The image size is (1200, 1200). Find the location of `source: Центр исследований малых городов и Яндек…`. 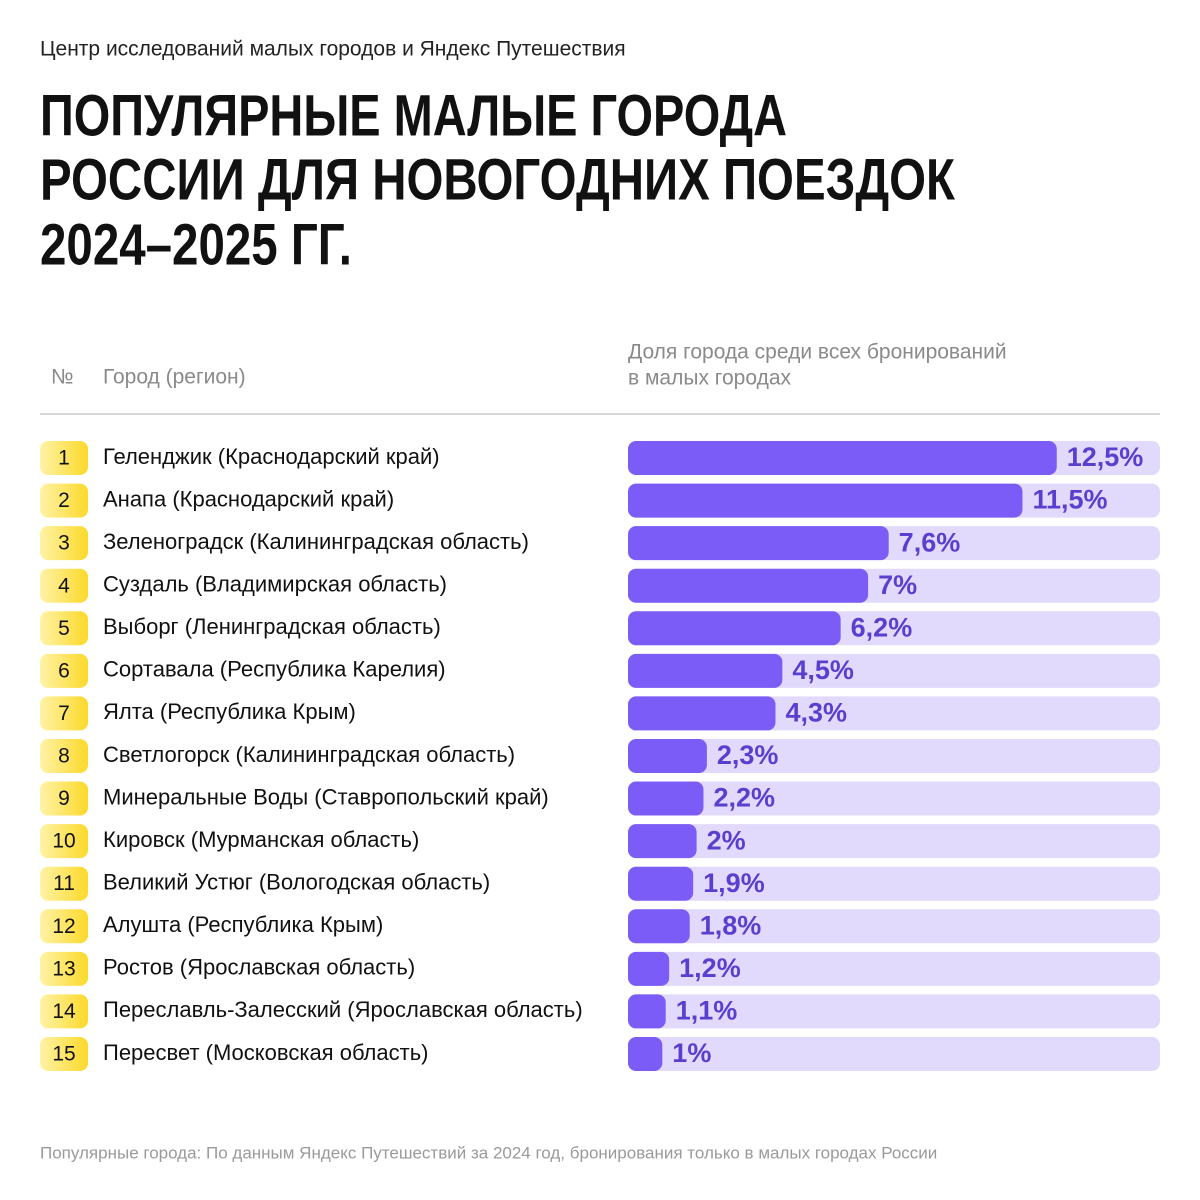

source: Центр исследований малых городов и Яндек… is located at coordinates (333, 49).